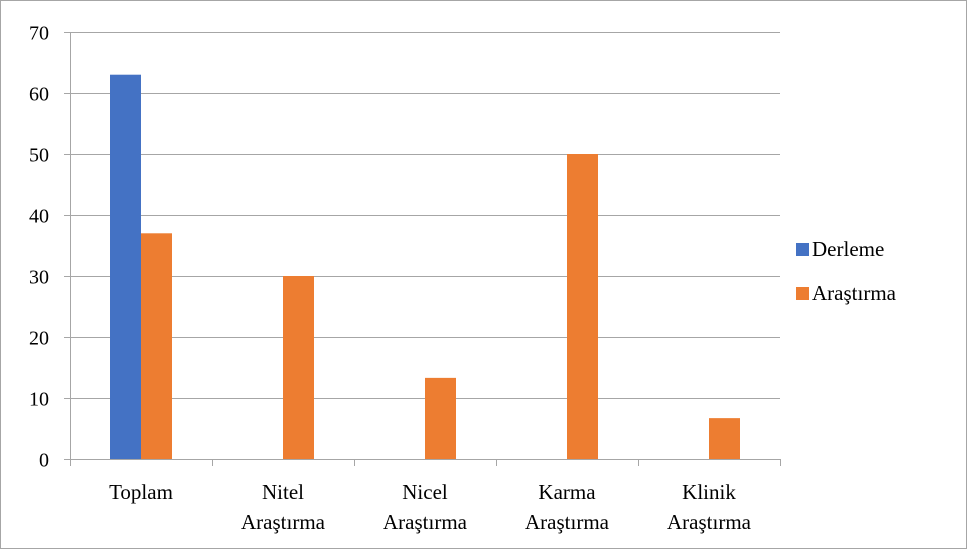  What do you see at coordinates (802, 293) in the screenshot?
I see `legend-swatch-araştırma` at bounding box center [802, 293].